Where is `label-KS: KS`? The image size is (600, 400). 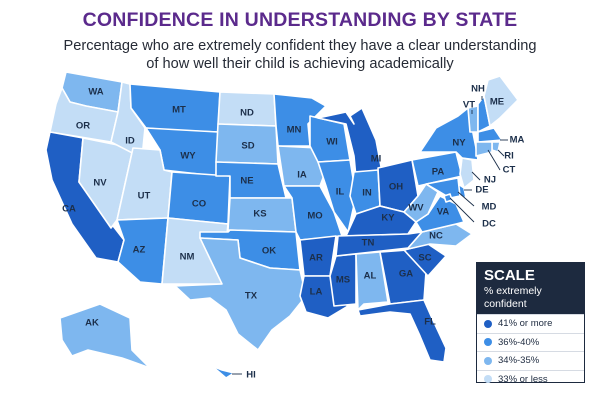
label-KS: KS is located at coordinates (259, 214).